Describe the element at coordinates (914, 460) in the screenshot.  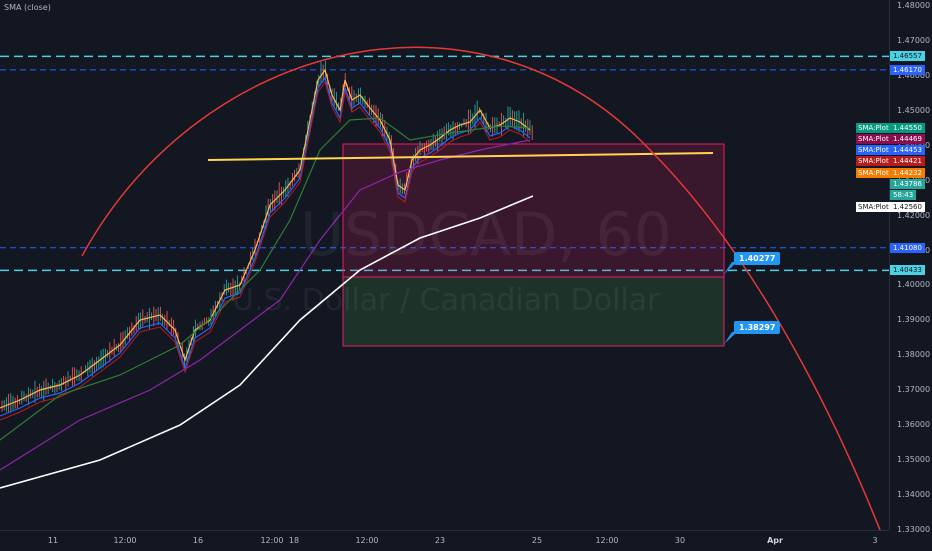
I see `price-tick: 1.35000` at that location.